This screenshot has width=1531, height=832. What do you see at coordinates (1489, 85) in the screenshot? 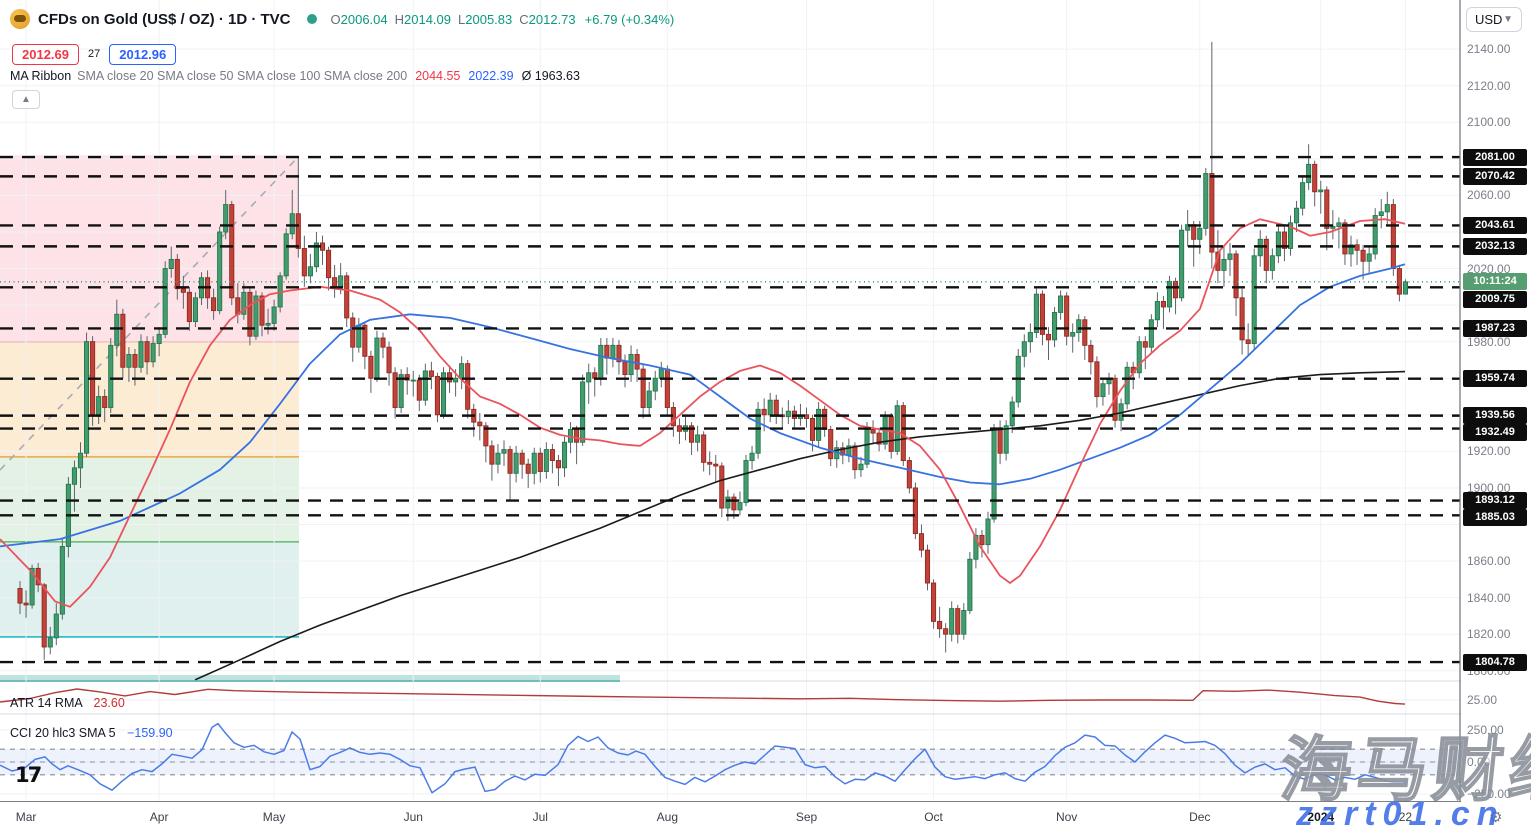
I see `price-tick-label: 2120.00` at bounding box center [1489, 85].